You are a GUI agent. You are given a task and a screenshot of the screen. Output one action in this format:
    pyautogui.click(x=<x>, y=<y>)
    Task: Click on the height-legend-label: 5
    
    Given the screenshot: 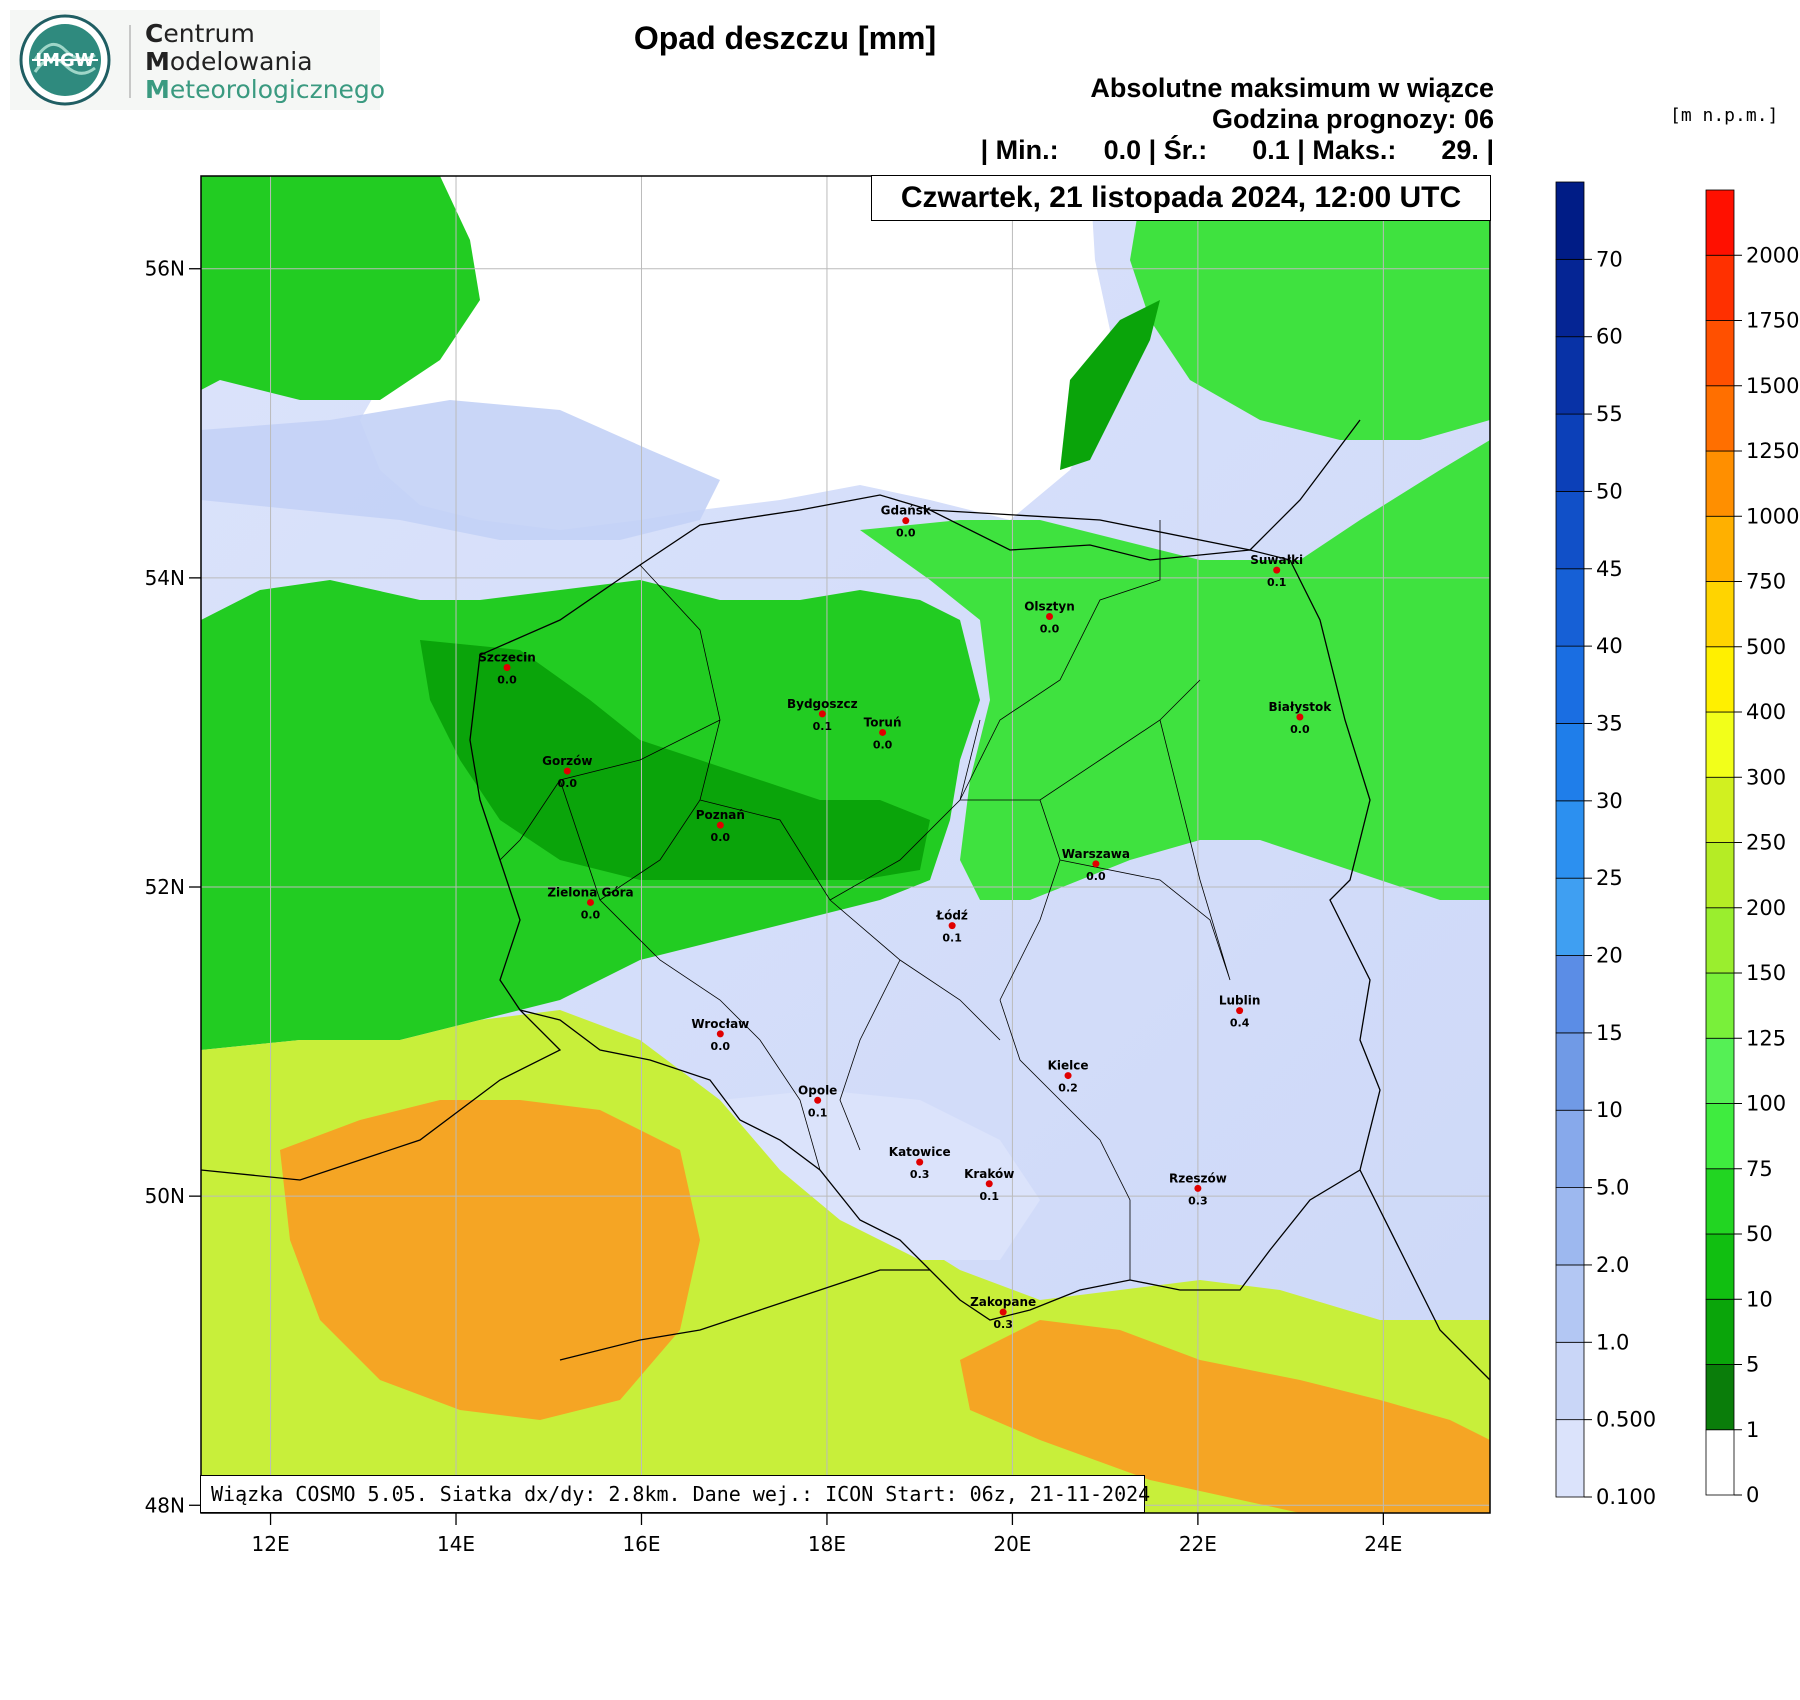 What is the action you would take?
    pyautogui.click(x=1752, y=1365)
    